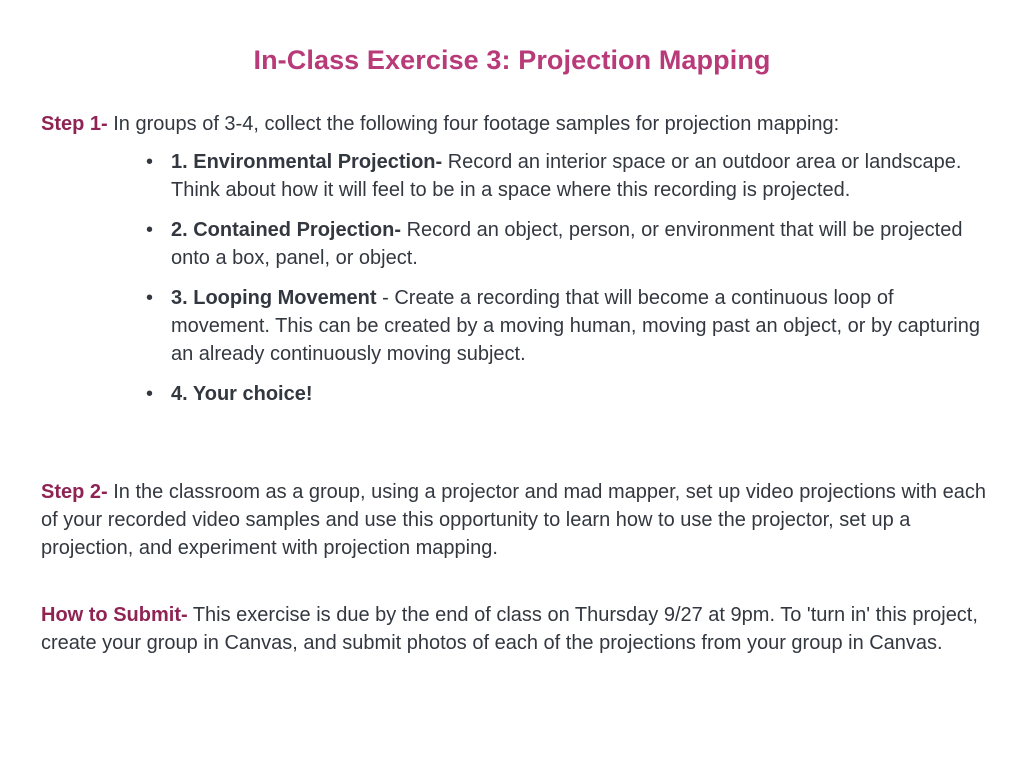 The width and height of the screenshot is (1024, 768). Describe the element at coordinates (512, 60) in the screenshot. I see `slide-title: In-Class Exercise 3: Projection Mapping` at that location.